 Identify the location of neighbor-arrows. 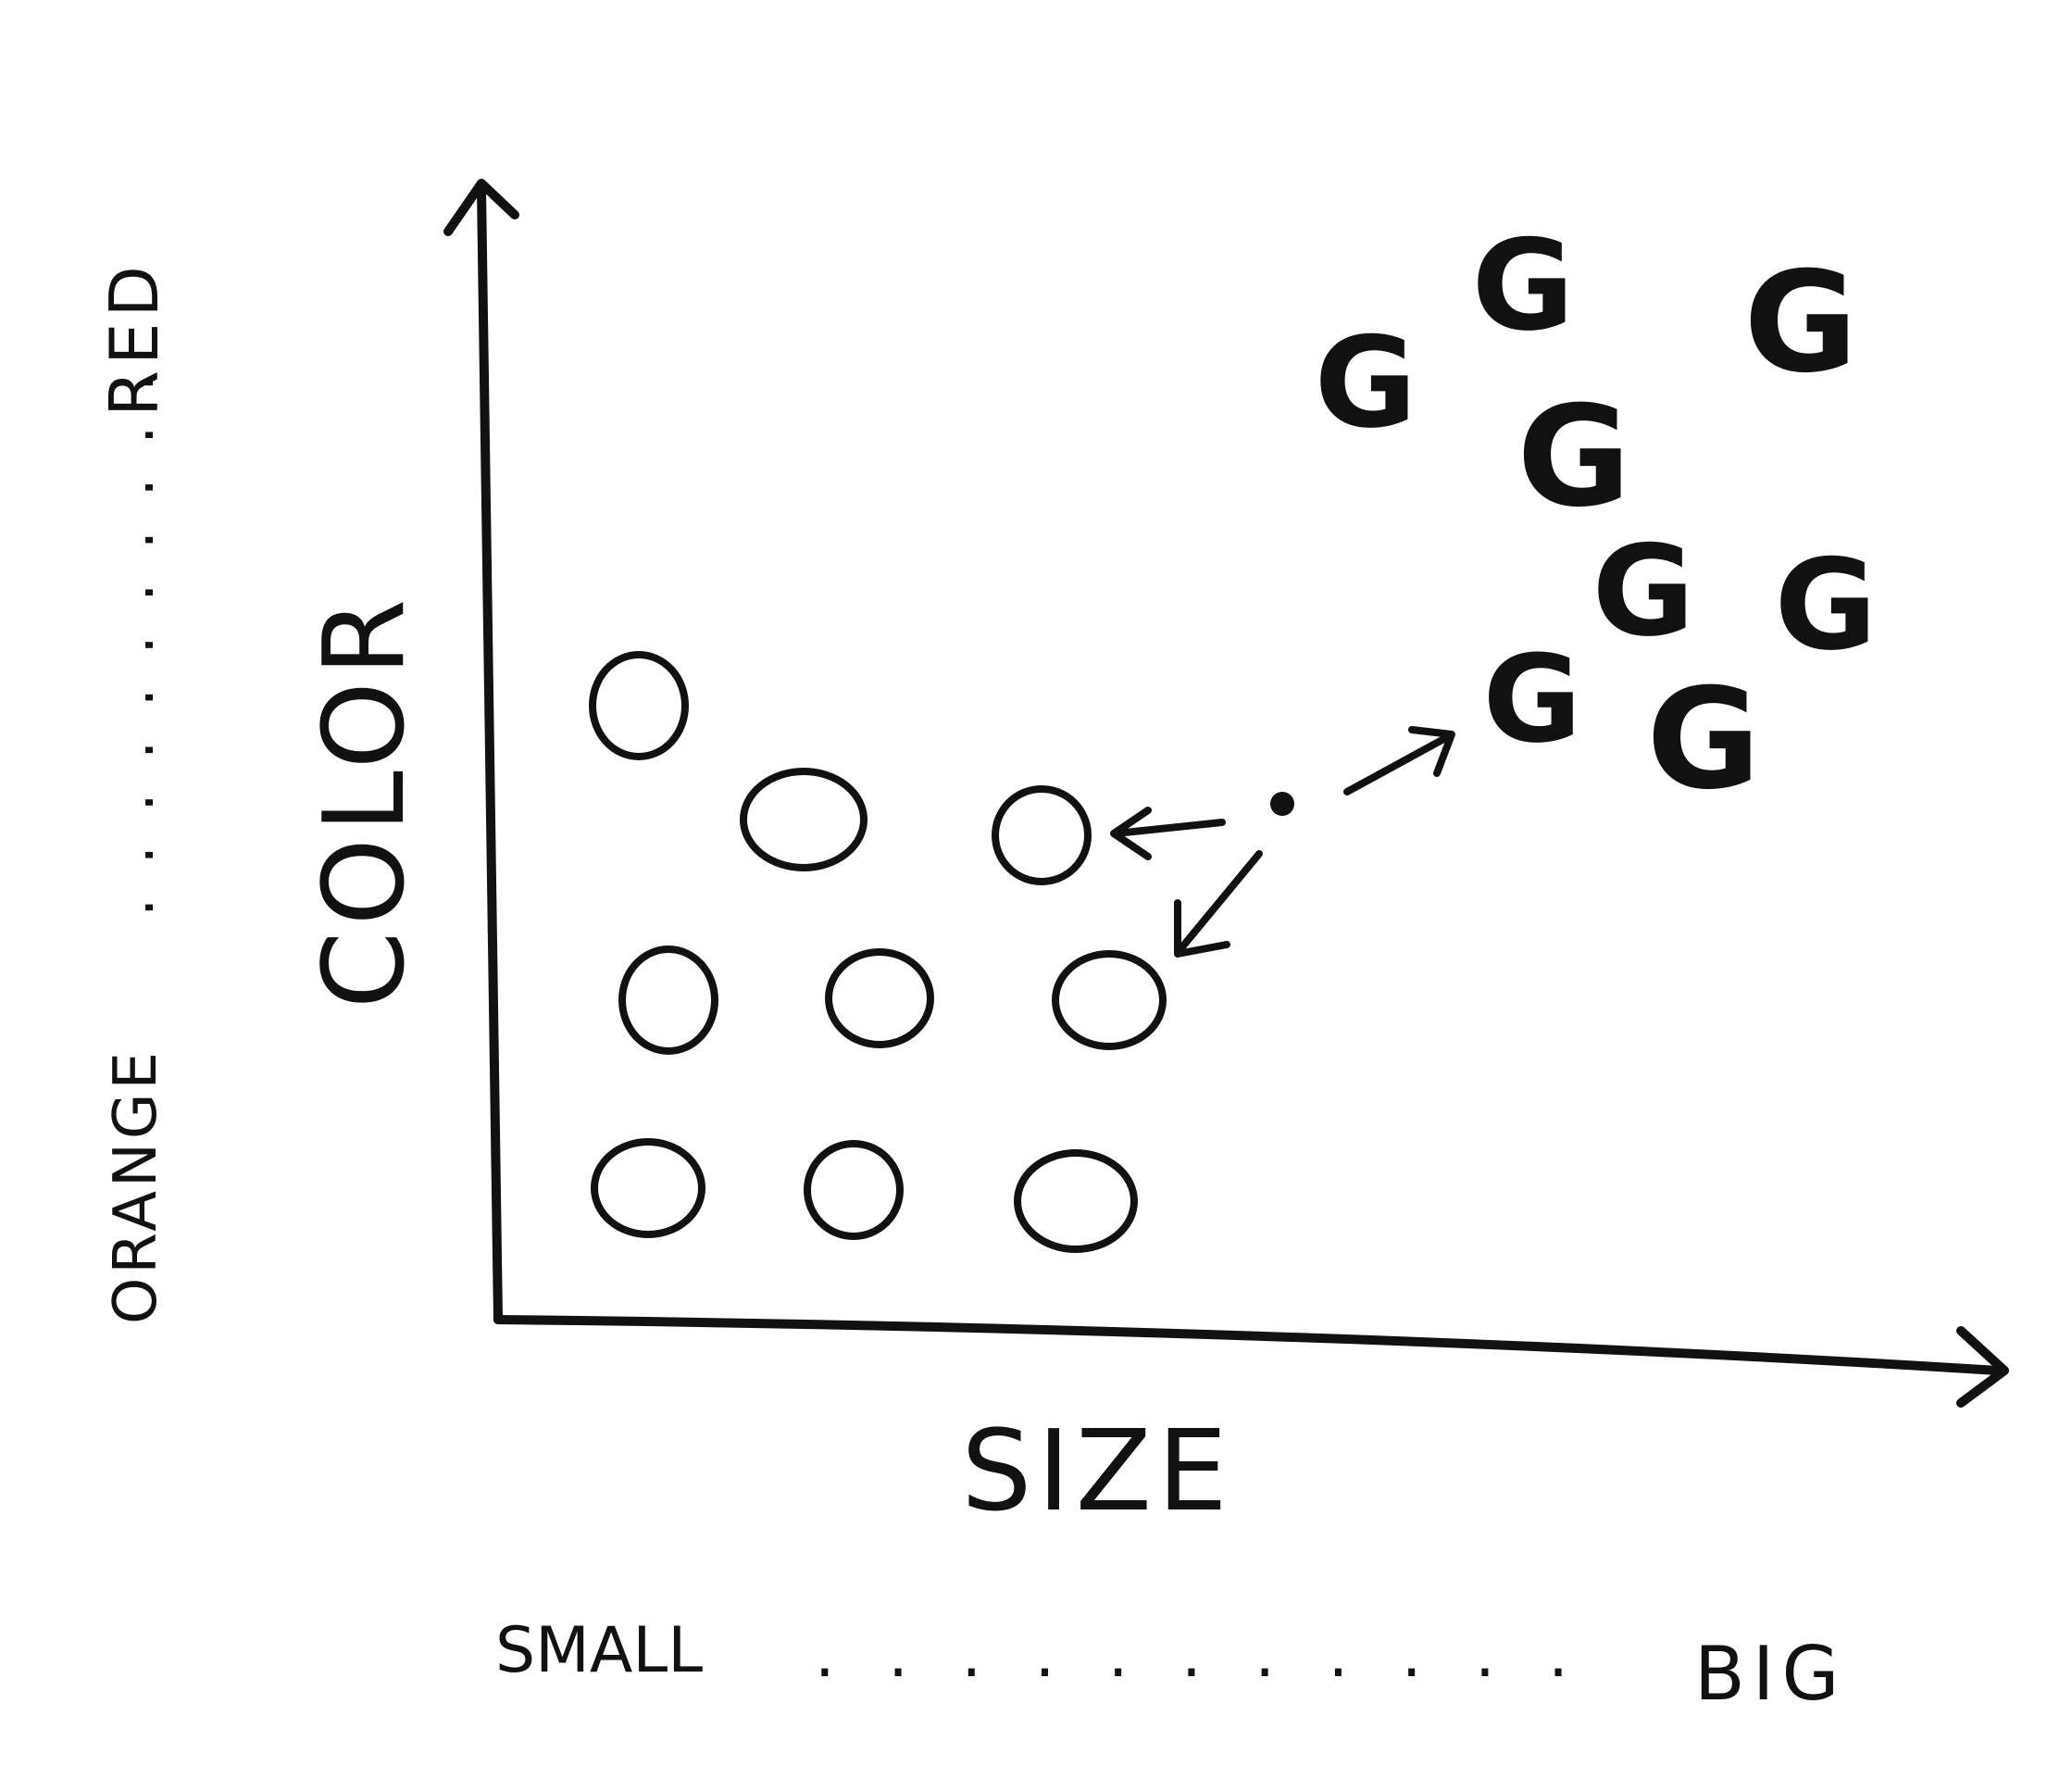
(1282, 842).